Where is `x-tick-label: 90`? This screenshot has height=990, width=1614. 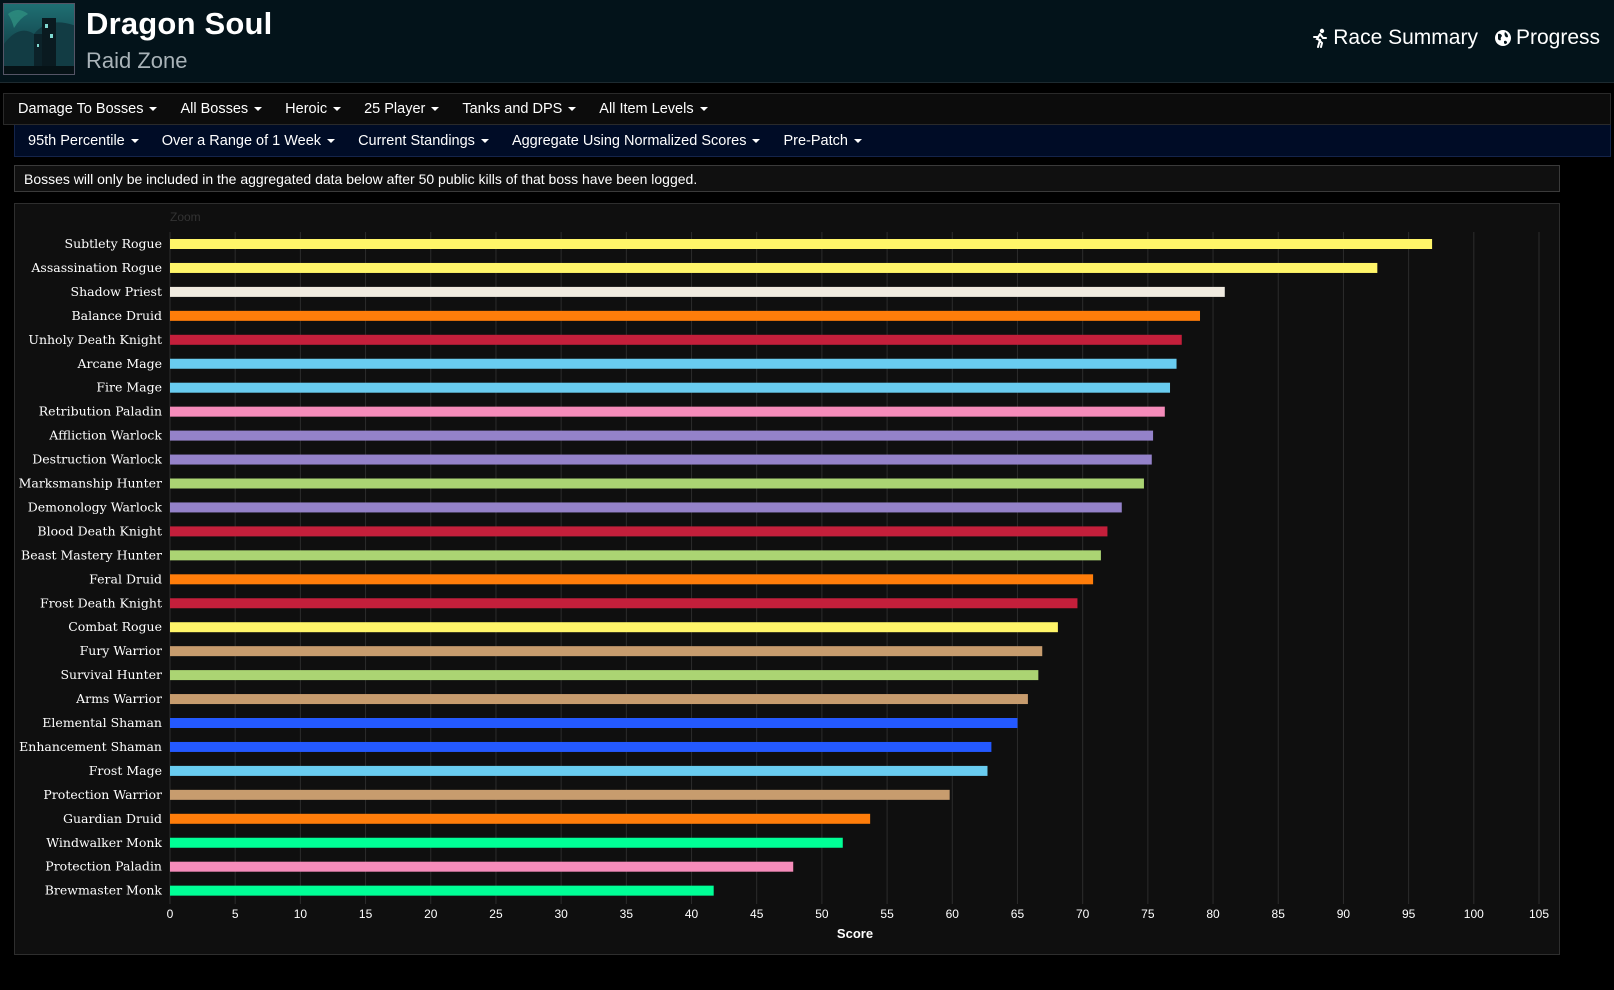
x-tick-label: 90 is located at coordinates (1344, 914).